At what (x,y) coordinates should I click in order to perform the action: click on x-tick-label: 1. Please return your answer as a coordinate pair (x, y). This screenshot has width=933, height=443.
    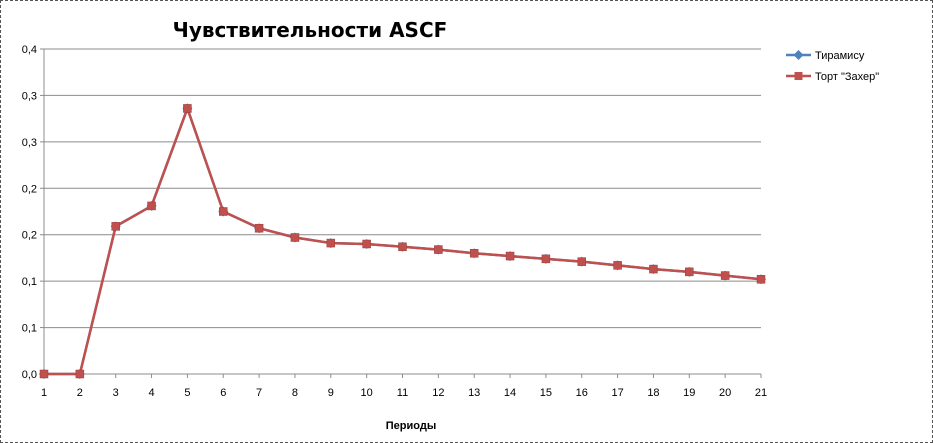
    Looking at the image, I should click on (44, 393).